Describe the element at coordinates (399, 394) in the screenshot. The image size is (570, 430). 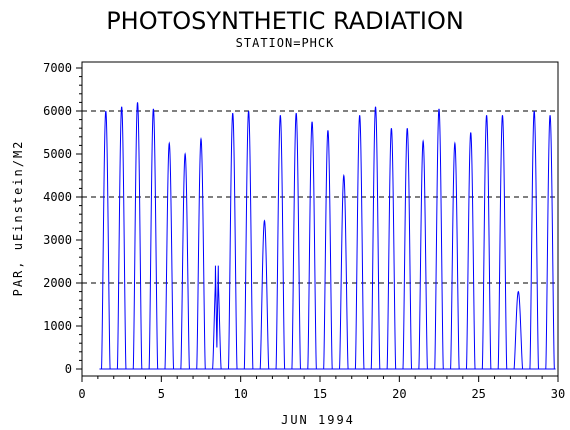
I see `x-tick-label: 20` at that location.